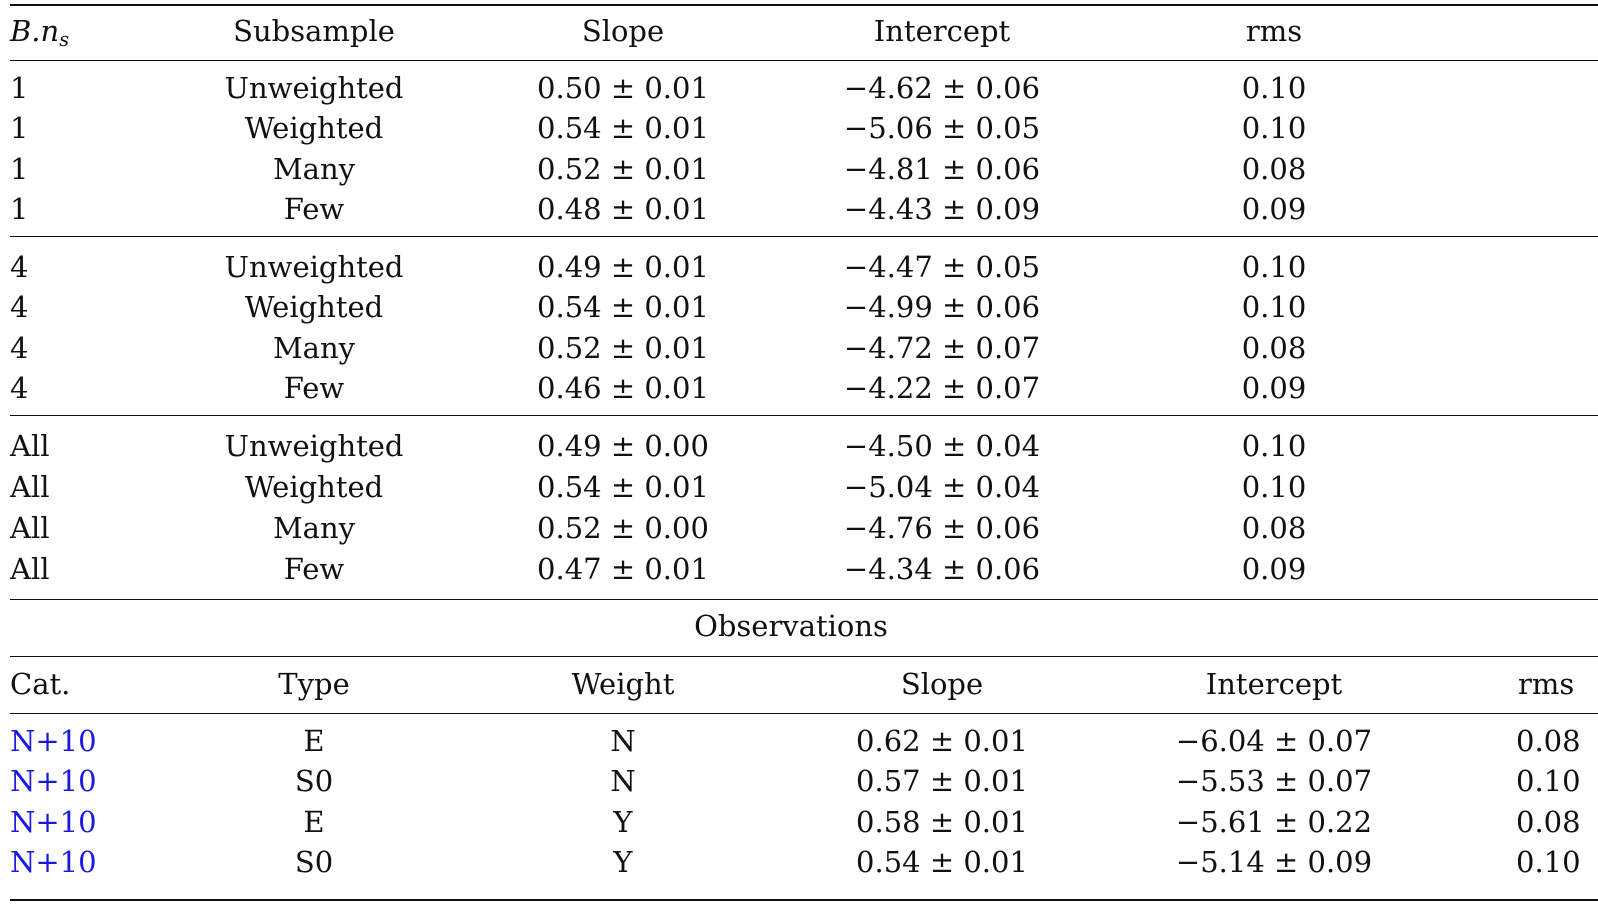 This screenshot has height=921, width=1598. What do you see at coordinates (942, 741) in the screenshot?
I see `obs-slope-cell: 0.62 ± 0.01` at bounding box center [942, 741].